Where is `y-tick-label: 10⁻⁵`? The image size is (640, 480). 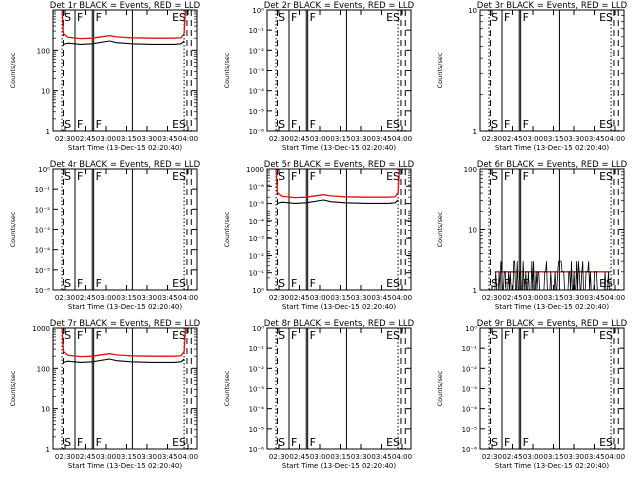 y-tick-label: 10⁻⁵ is located at coordinates (257, 205).